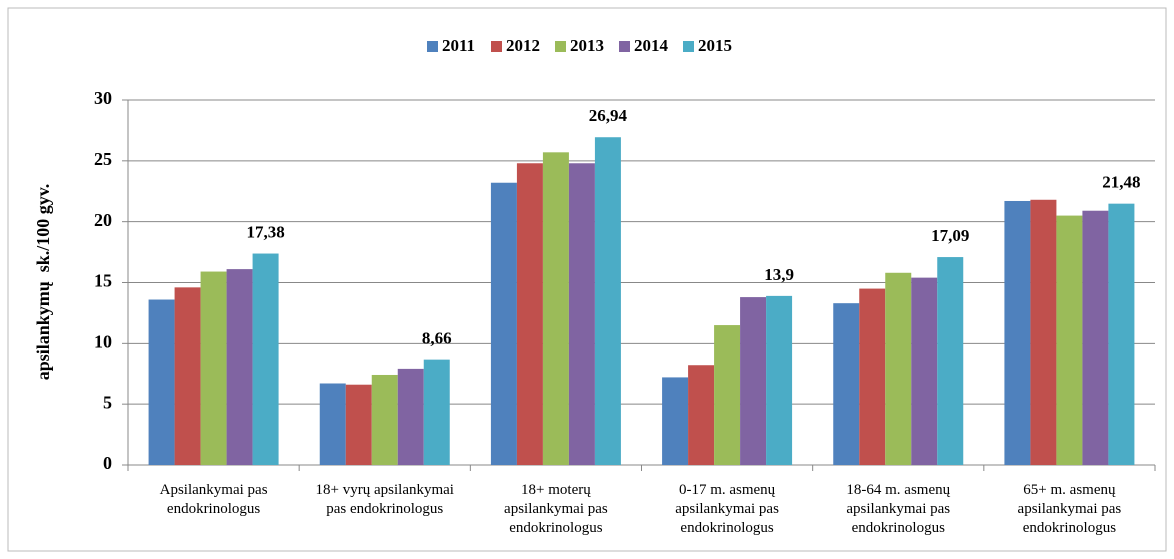  Describe the element at coordinates (103, 98) in the screenshot. I see `y-tick-label: 30` at that location.